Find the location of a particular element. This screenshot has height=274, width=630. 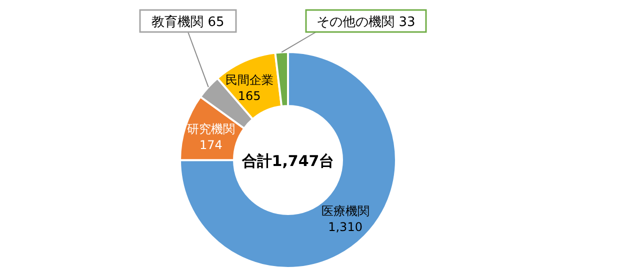

text: 合計1,747台 is located at coordinates (287, 161).